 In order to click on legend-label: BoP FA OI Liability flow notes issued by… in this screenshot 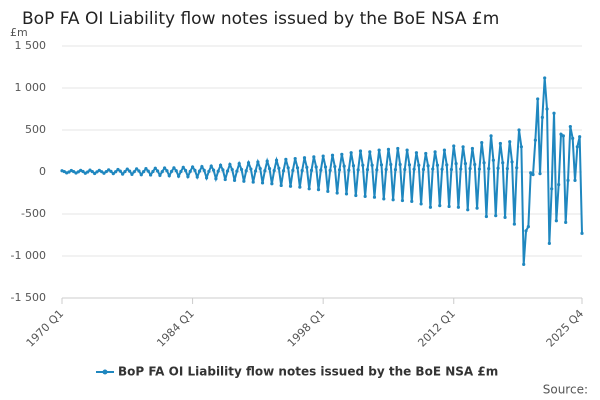, I will do `click(308, 372)`.